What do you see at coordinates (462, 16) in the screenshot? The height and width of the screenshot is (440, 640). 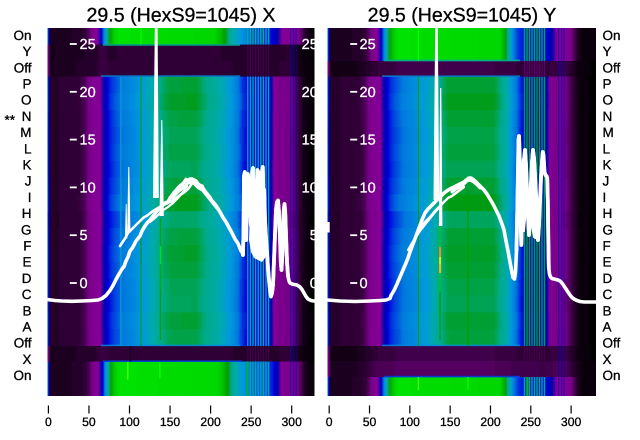 I see `svg-text: 29.5 (HexS9=1045) Y` at bounding box center [462, 16].